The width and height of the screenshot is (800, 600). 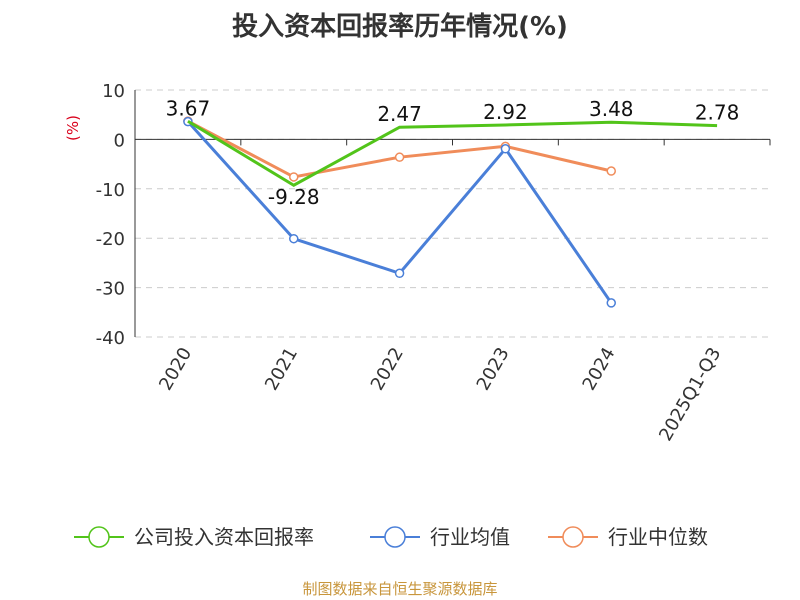 What do you see at coordinates (611, 109) in the screenshot?
I see `data-label: 3.48` at bounding box center [611, 109].